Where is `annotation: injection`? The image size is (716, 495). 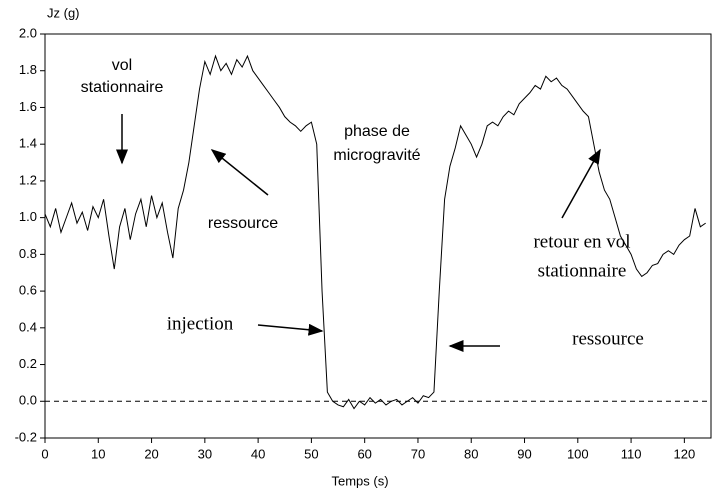 annotation: injection is located at coordinates (200, 323).